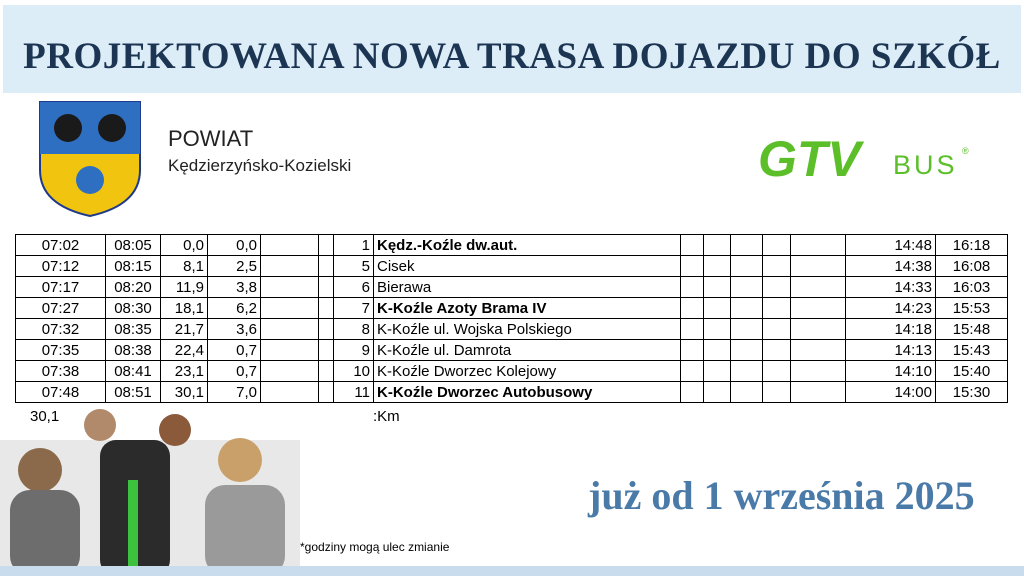 The height and width of the screenshot is (576, 1024). Describe the element at coordinates (512, 571) in the screenshot. I see `bottom-band` at that location.